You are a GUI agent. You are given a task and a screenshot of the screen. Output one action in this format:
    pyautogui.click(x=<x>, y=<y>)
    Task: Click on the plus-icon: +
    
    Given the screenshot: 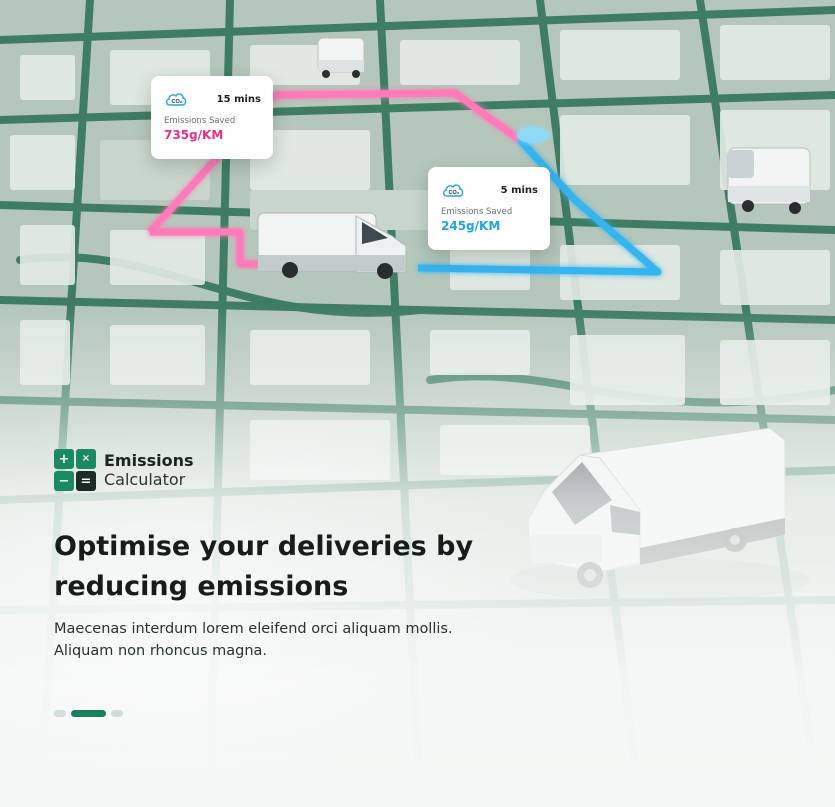 What is the action you would take?
    pyautogui.click(x=64, y=459)
    